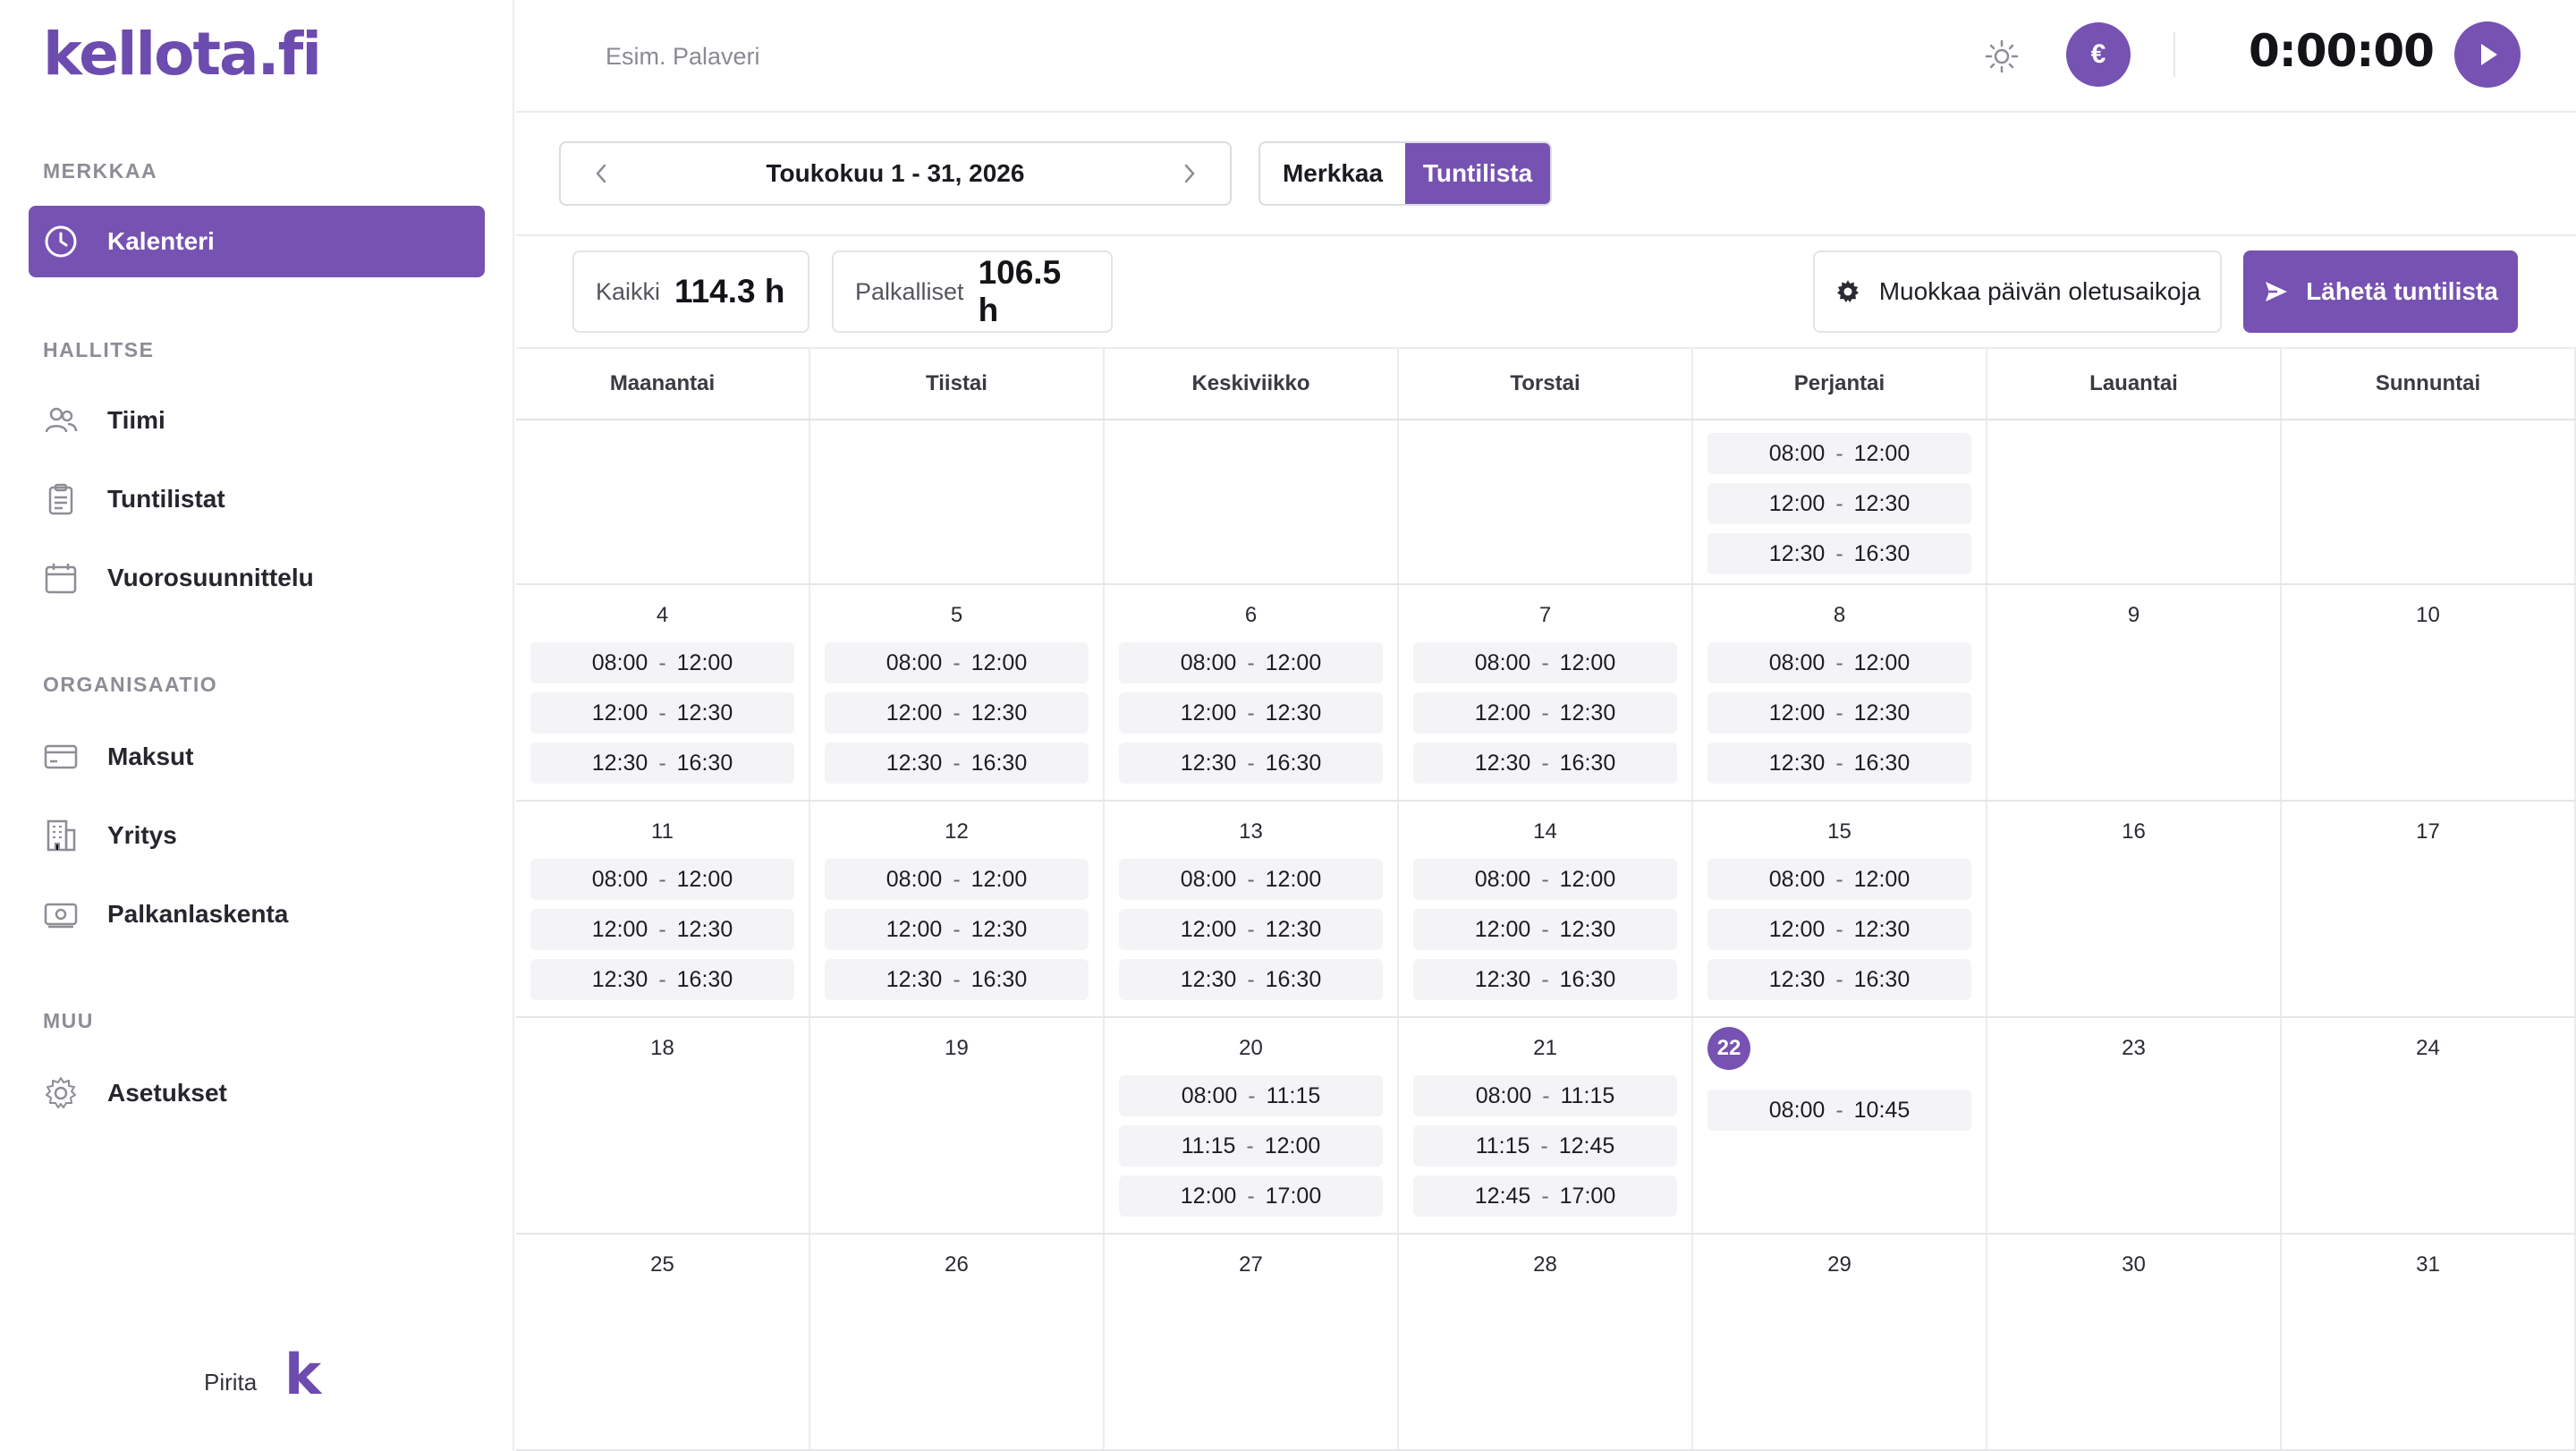 The height and width of the screenshot is (1451, 2576). What do you see at coordinates (2428, 831) in the screenshot?
I see `day-number: 17` at bounding box center [2428, 831].